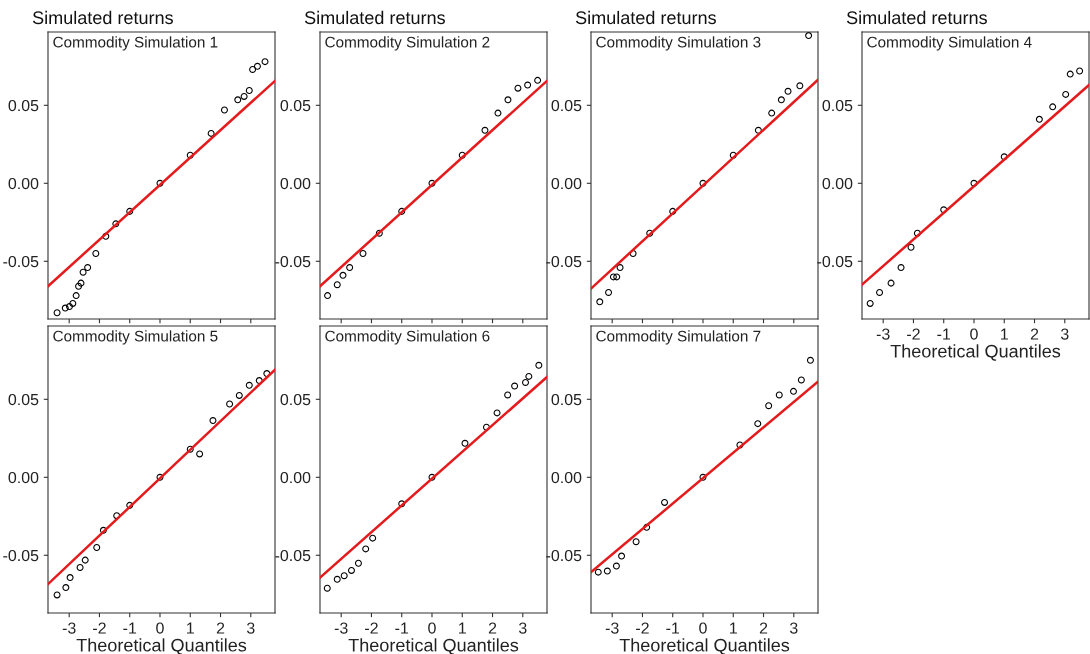 Image resolution: width=1090 pixels, height=654 pixels. I want to click on chart-title: Commodity Simulation 1, so click(135, 43).